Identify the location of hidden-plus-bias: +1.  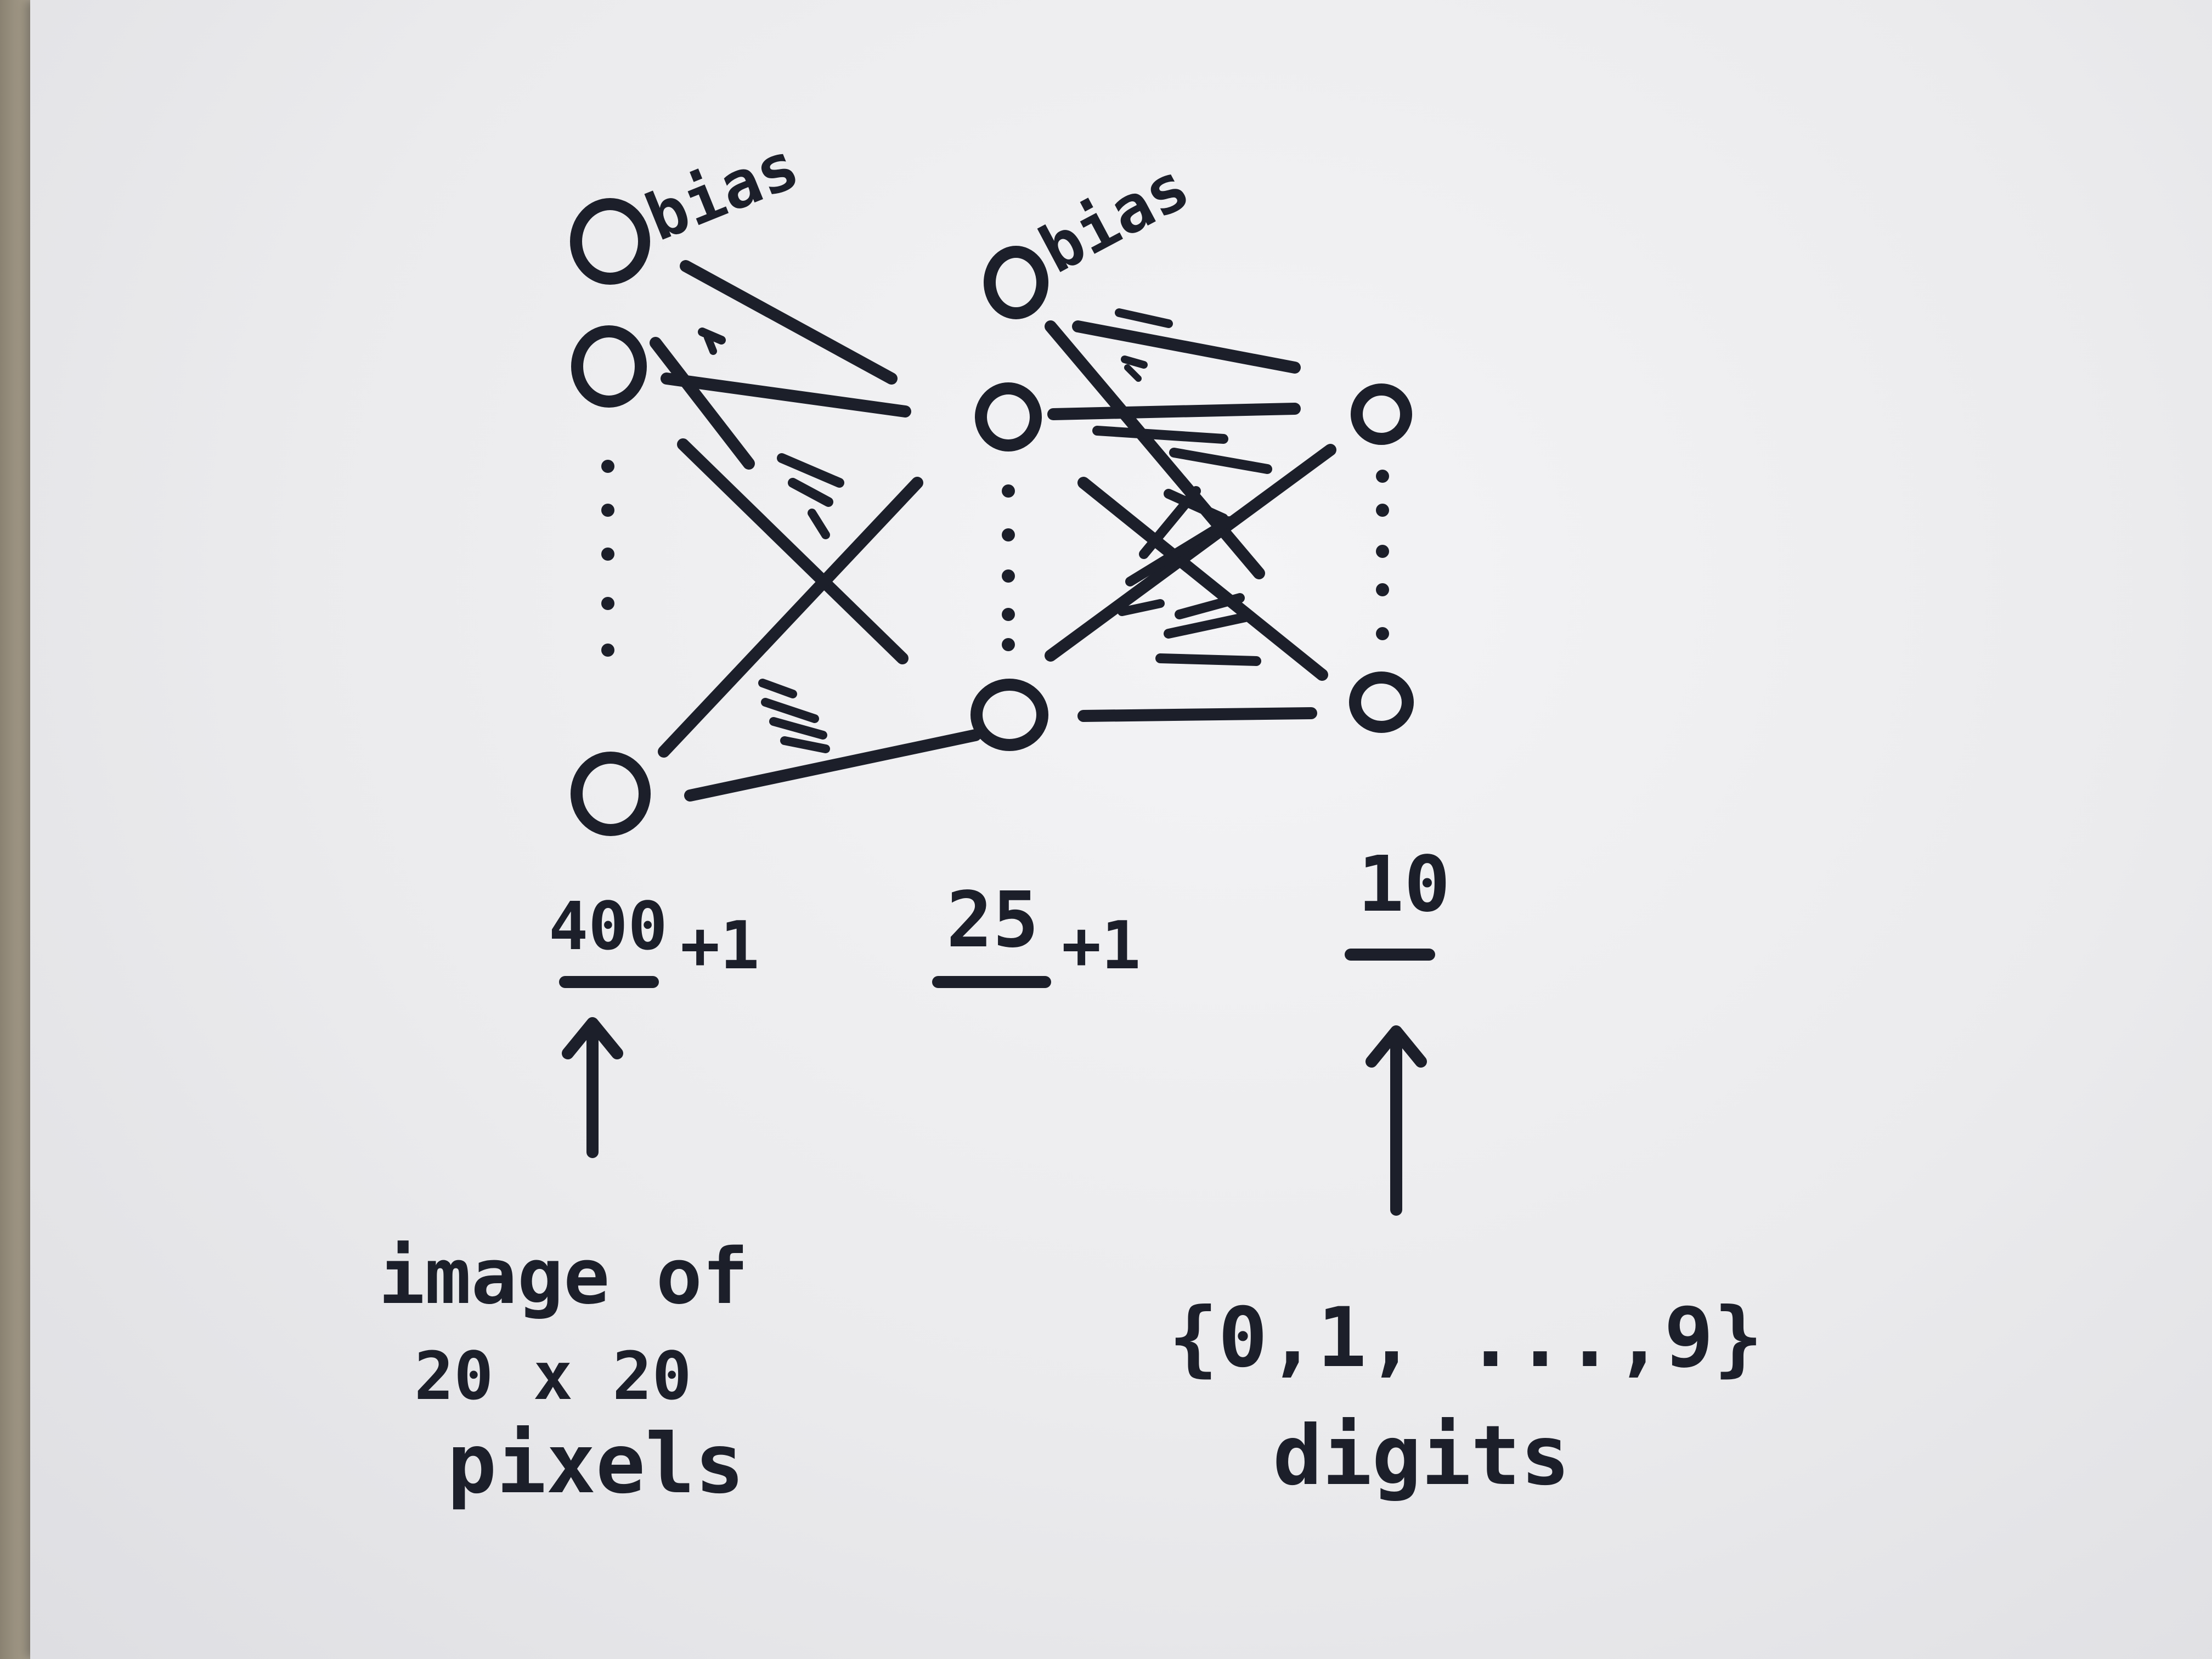
(1101, 946).